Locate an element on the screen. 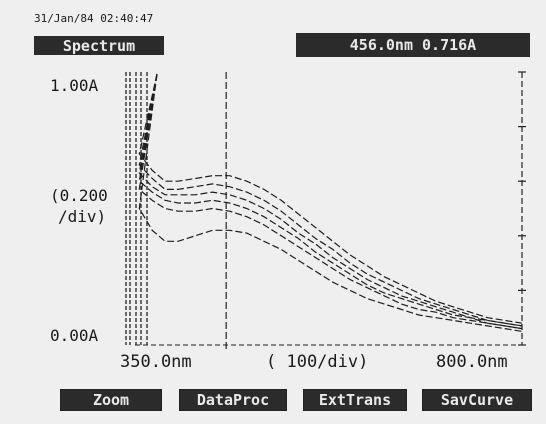  y-axis-label-line1: (0.200 is located at coordinates (79, 195).